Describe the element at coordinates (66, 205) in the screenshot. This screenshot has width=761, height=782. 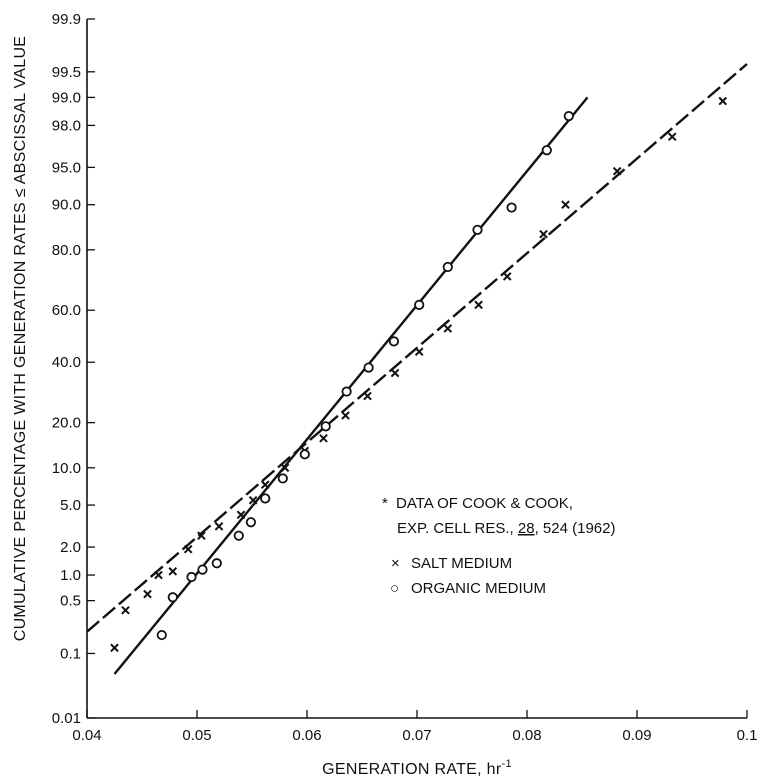
I see `y-tick-label: 90.0` at that location.